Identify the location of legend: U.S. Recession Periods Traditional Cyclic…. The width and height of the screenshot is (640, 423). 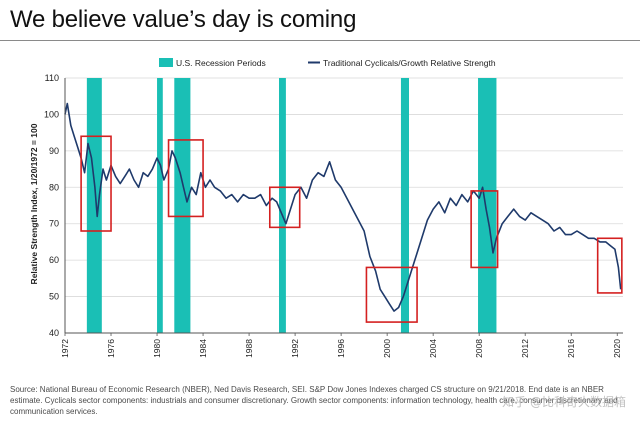
(327, 63).